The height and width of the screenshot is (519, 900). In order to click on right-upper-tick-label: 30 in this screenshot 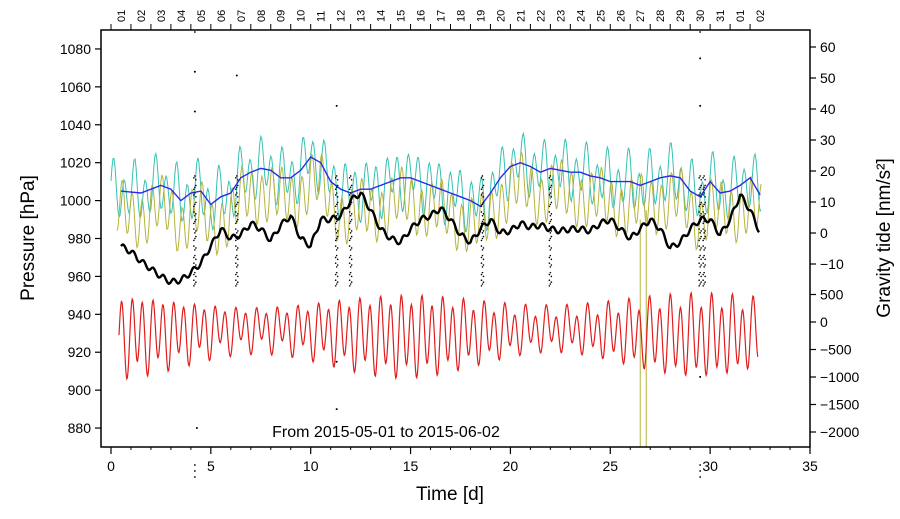, I will do `click(828, 140)`.